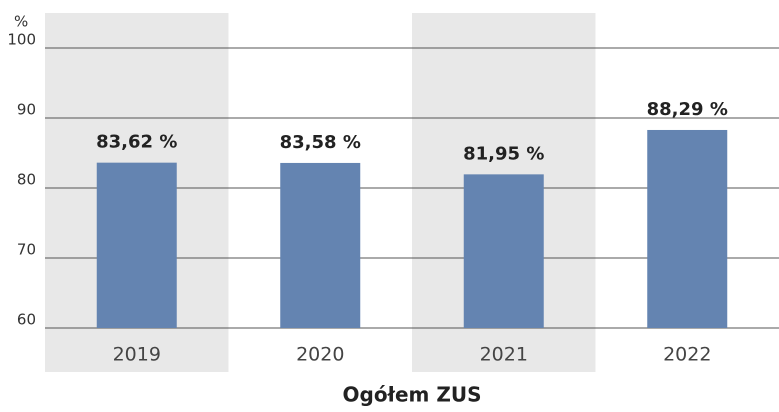  Describe the element at coordinates (136, 142) in the screenshot. I see `value-label: 83,62 %` at that location.